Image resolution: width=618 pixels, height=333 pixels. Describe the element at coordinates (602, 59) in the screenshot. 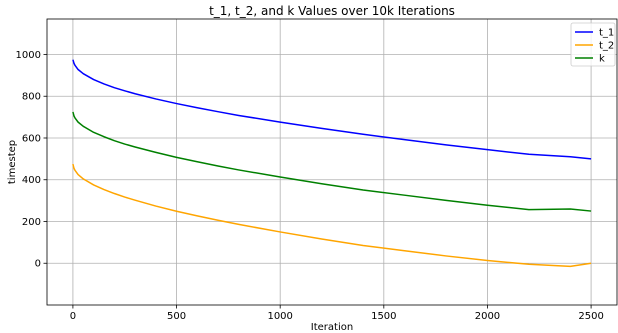

I see `legend-label: k` at that location.